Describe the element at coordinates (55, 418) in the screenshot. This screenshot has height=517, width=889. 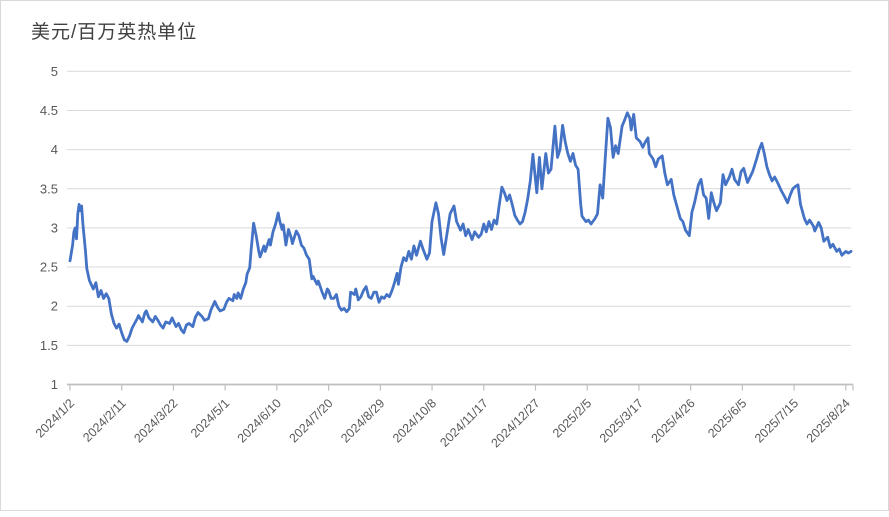
I see `x-tick-label: 2024/1/2` at that location.